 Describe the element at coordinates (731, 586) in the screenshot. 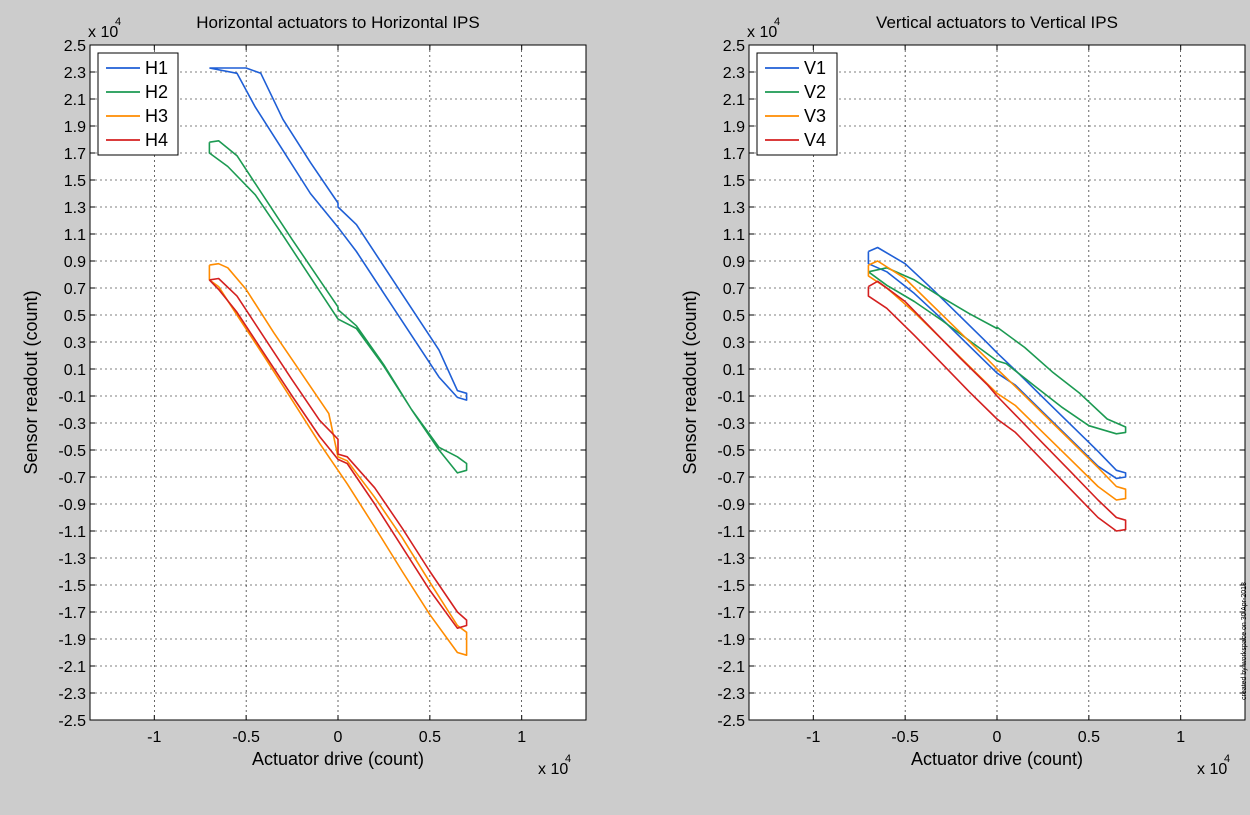

I see `v-y-tick-label: -1.5` at that location.